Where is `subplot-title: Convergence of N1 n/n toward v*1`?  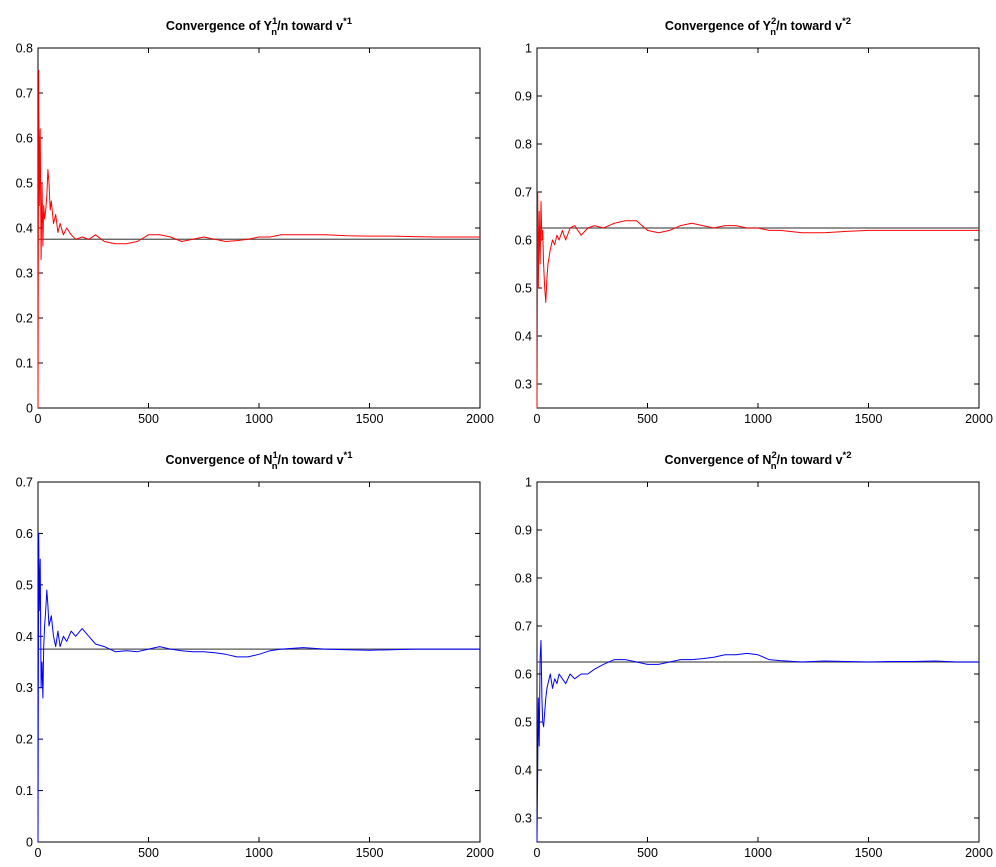
subplot-title: Convergence of N1 n/n toward v*1 is located at coordinates (259, 461).